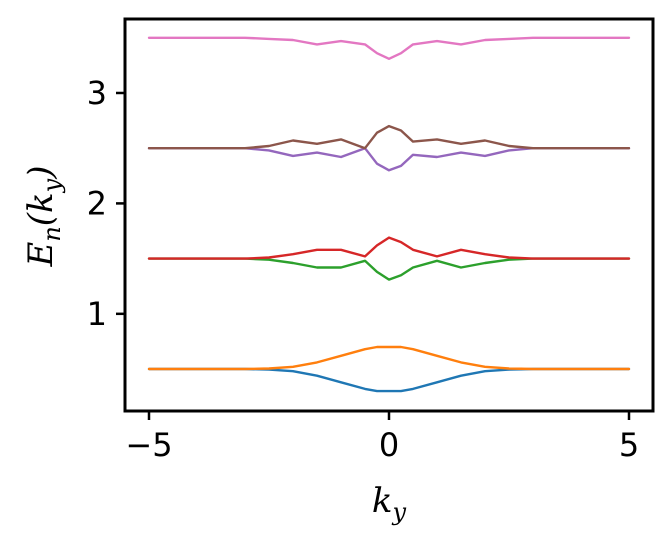 This screenshot has width=672, height=550. I want to click on y-axis: 1 2 3, so click(106, 203).